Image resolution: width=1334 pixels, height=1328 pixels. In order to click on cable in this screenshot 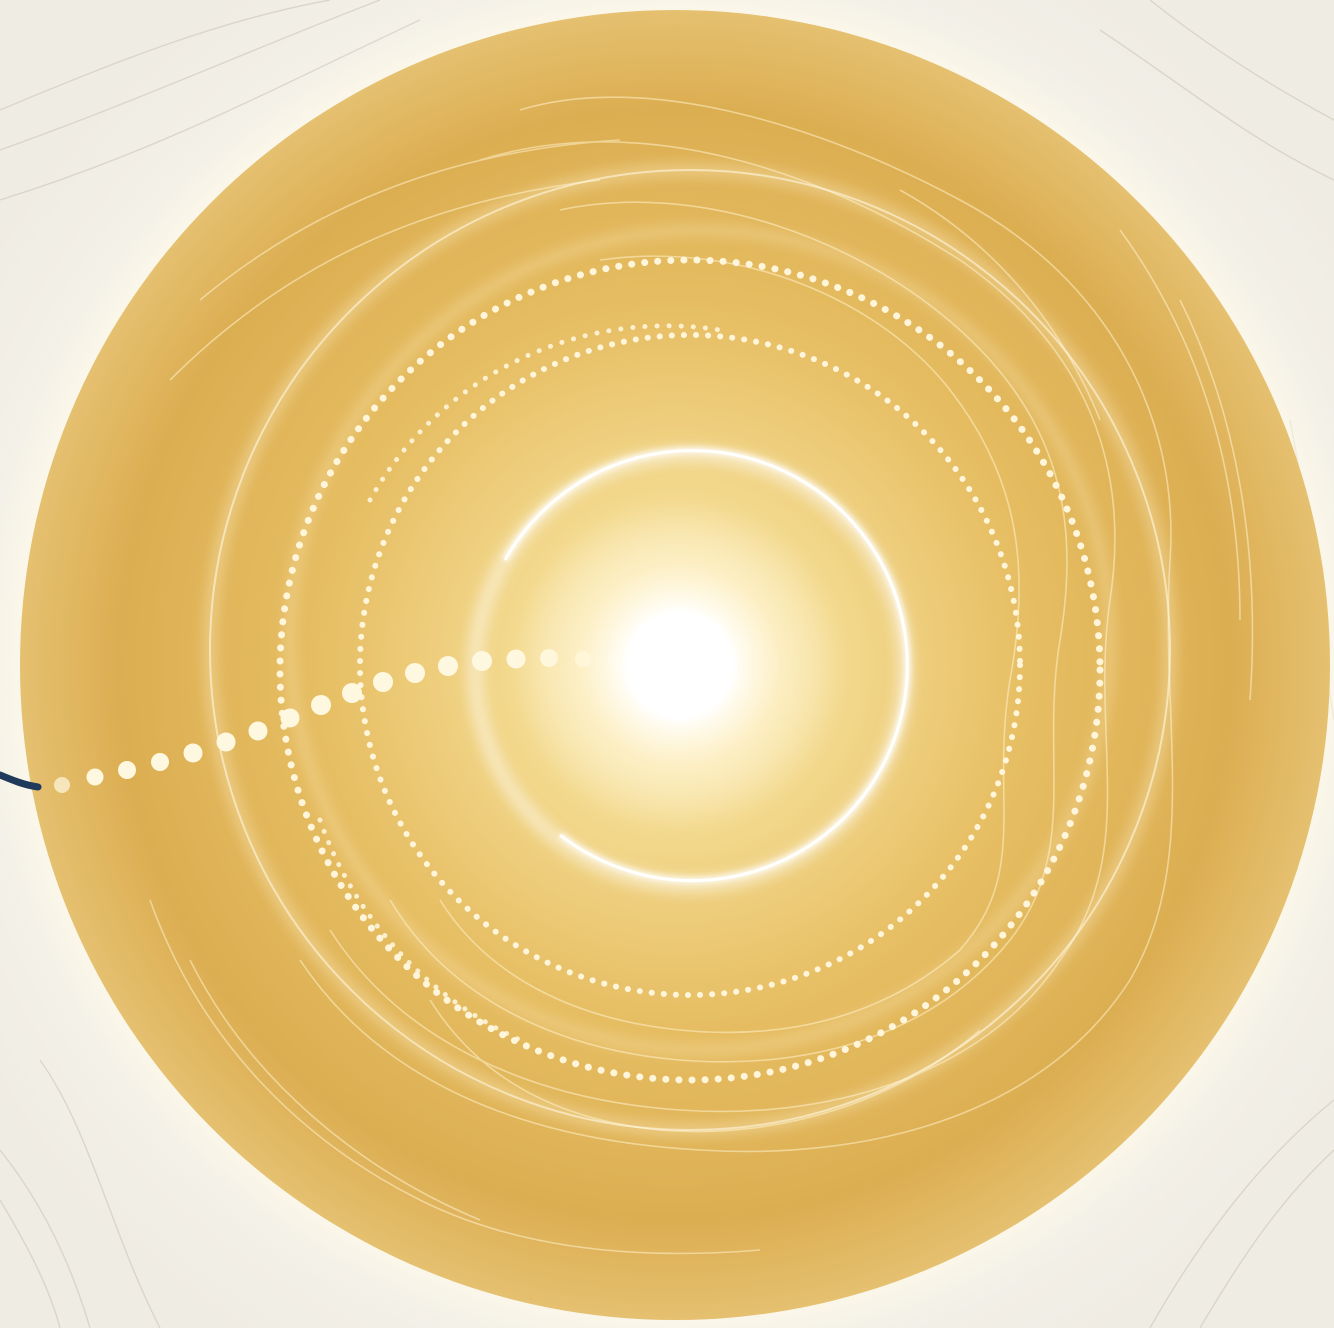, I will do `click(21, 781)`.